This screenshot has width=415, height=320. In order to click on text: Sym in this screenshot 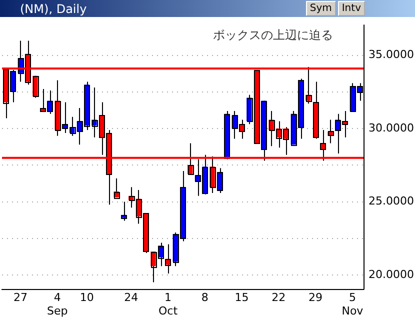, I will do `click(321, 8)`.